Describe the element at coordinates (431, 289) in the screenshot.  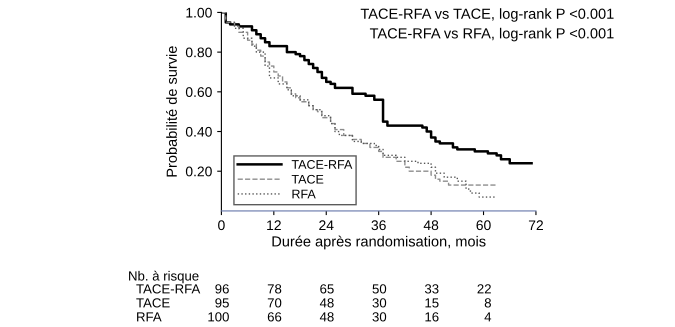
I see `text: 33` at that location.